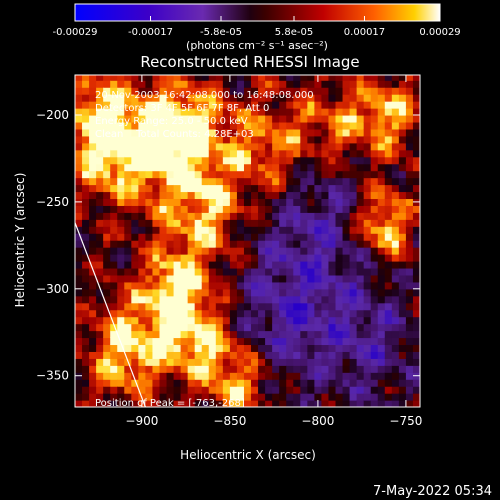 This screenshot has height=500, width=500. What do you see at coordinates (221, 32) in the screenshot?
I see `colorbar-tick-label: -5.8e-05` at bounding box center [221, 32].